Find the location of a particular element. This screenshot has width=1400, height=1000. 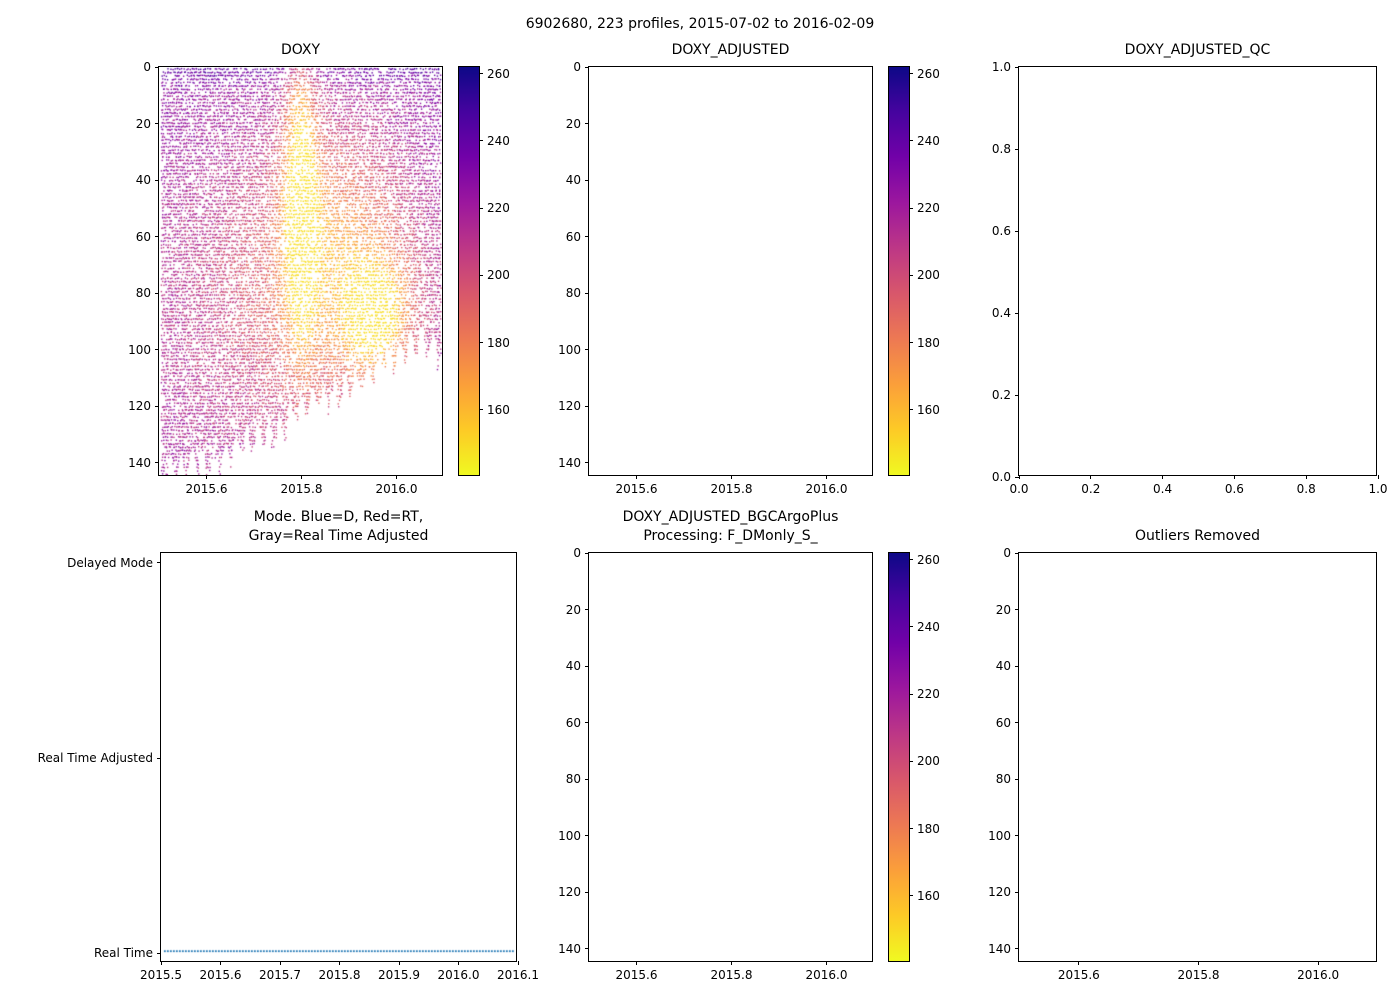

axes-doxy-adjusted-qc-title: DOXY_ADJUSTED_QC is located at coordinates (1197, 50).